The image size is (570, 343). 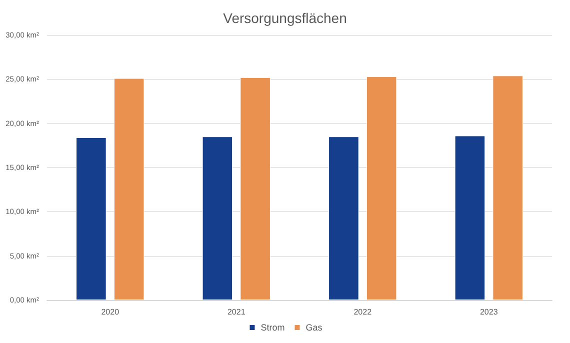 What do you see at coordinates (236, 312) in the screenshot?
I see `x-tick-label: 2021` at bounding box center [236, 312].